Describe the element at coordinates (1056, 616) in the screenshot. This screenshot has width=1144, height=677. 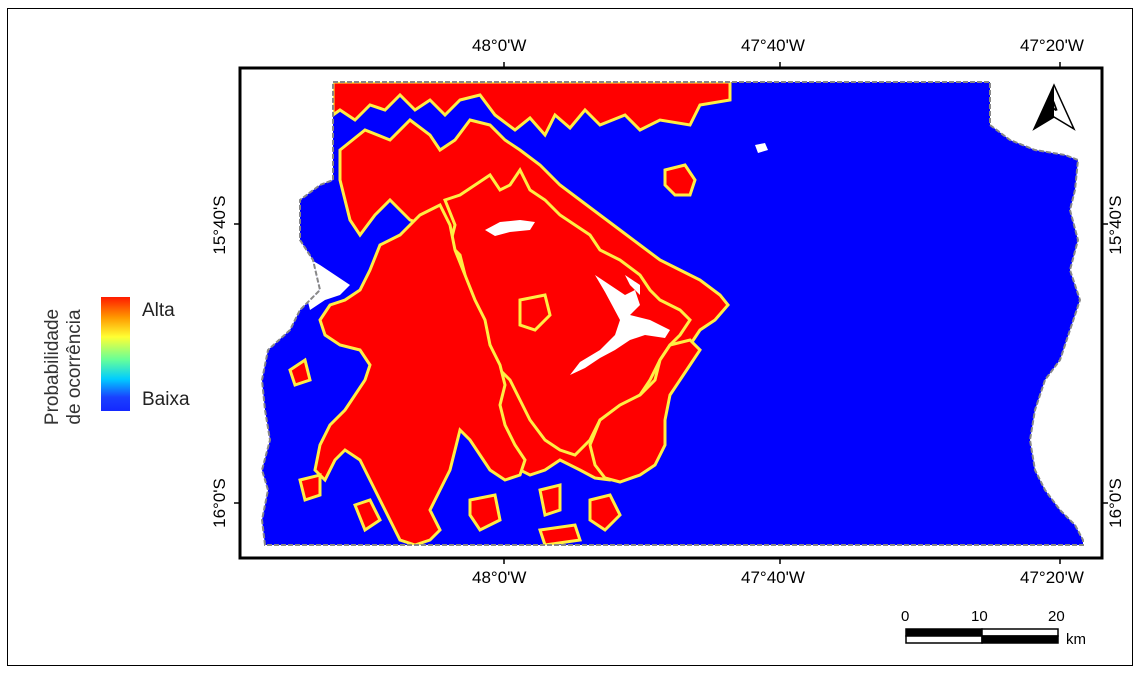
I see `scale-label-20: 20` at that location.